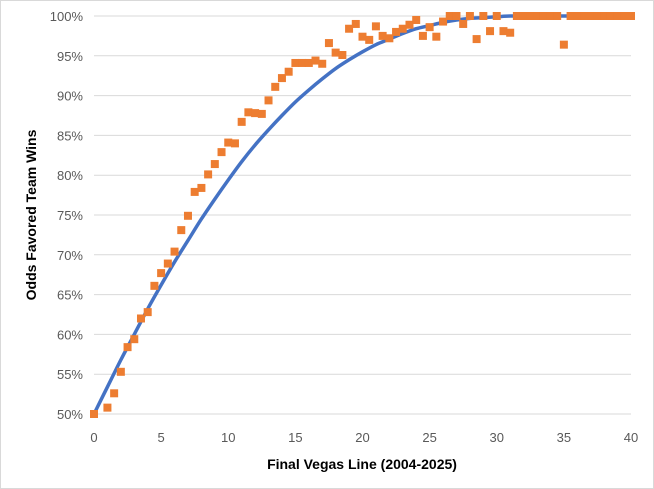 The height and width of the screenshot is (489, 654). What do you see at coordinates (631, 437) in the screenshot?
I see `x-tick-label: 40` at bounding box center [631, 437].